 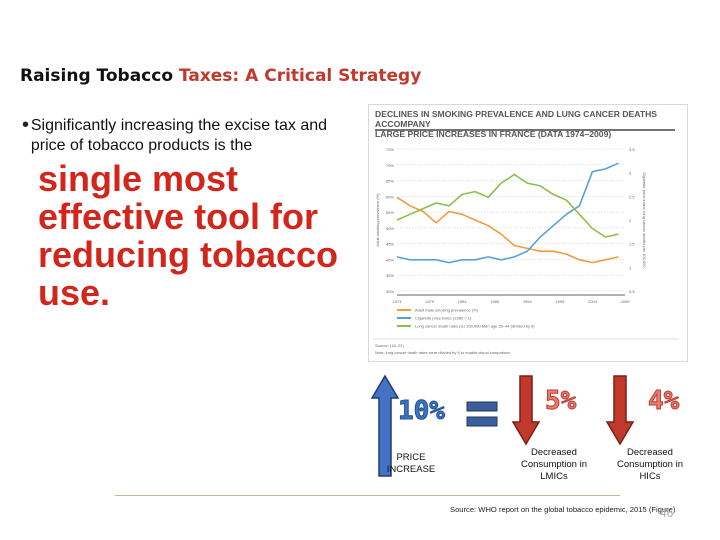 What do you see at coordinates (528, 301) in the screenshot?
I see `x-tick-label: 1994` at bounding box center [528, 301].